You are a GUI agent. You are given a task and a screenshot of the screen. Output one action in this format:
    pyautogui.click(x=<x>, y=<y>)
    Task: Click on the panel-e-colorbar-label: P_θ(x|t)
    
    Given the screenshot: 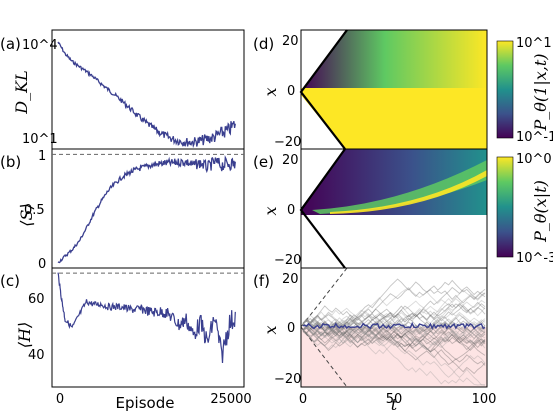 What is the action you would take?
    pyautogui.click(x=540, y=211)
    